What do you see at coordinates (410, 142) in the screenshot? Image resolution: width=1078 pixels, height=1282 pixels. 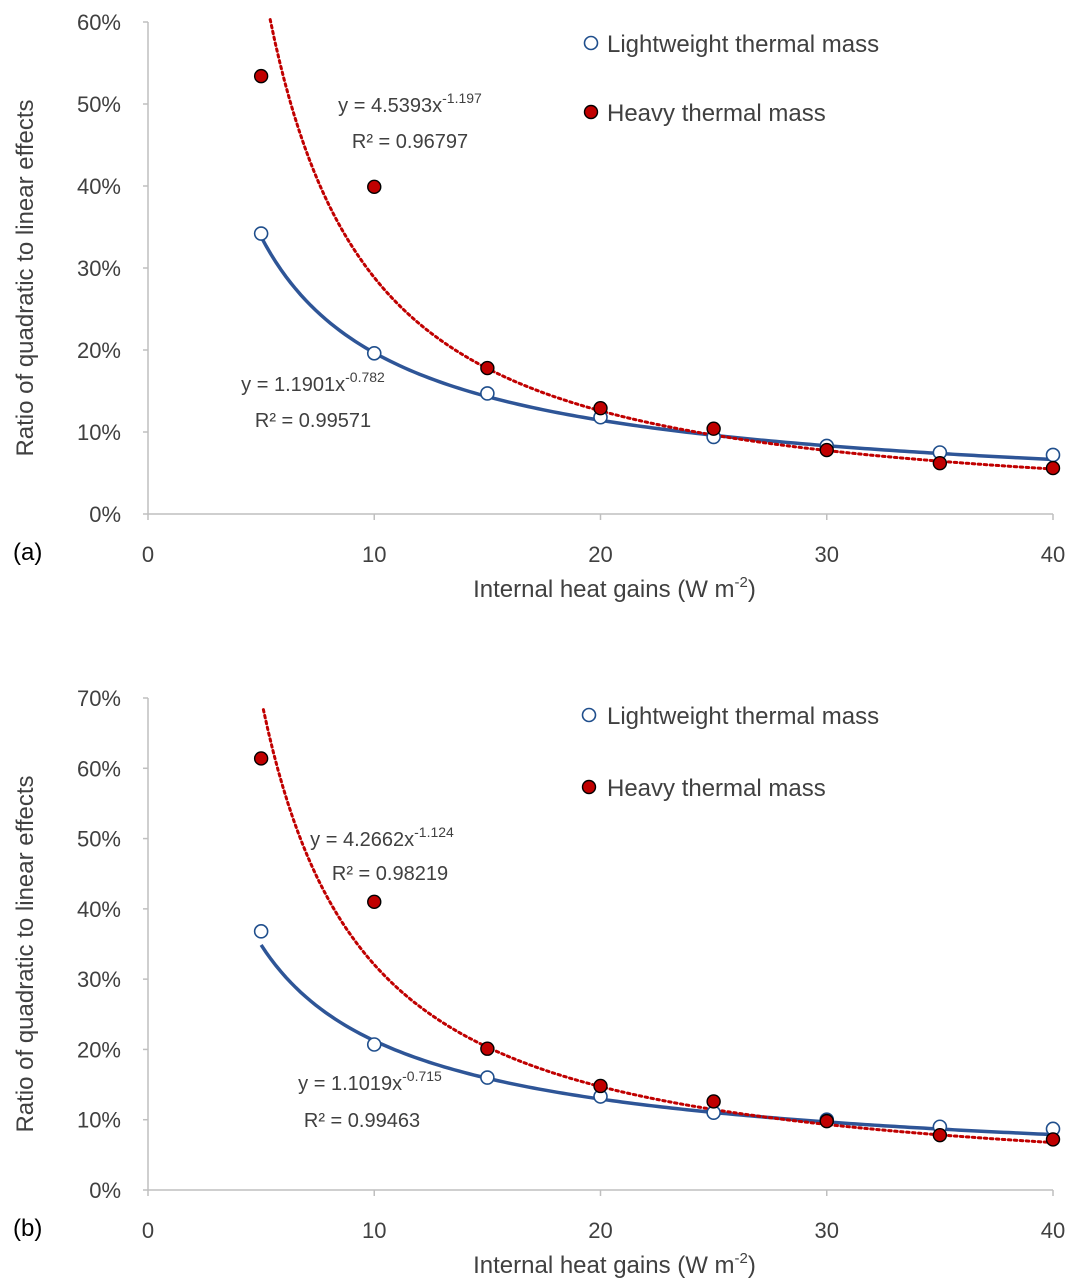 I see `r-squared-heavy: R² = 0.96797` at bounding box center [410, 142].